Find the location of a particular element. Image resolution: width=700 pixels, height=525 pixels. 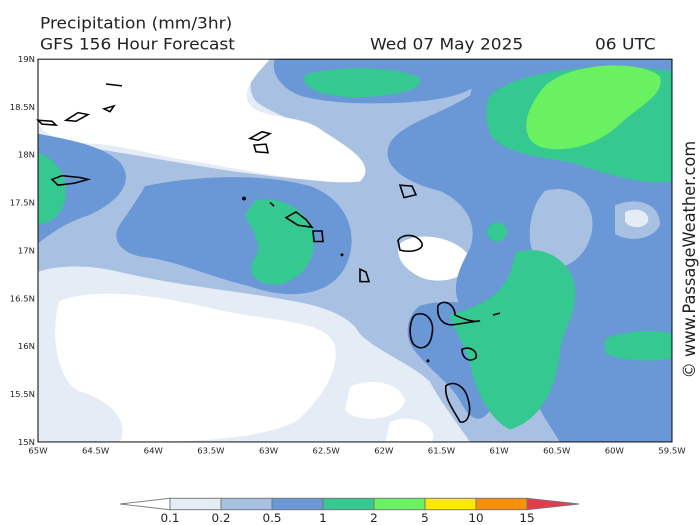

lat-label: 17N is located at coordinates (26, 251).